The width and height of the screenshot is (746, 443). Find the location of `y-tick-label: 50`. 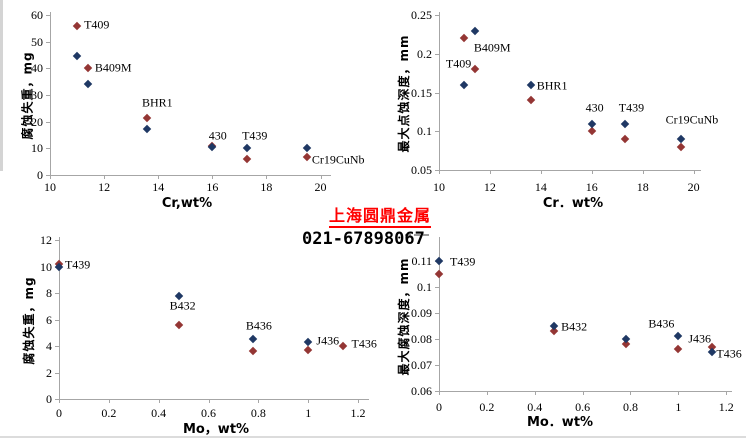

y-tick-label: 50 is located at coordinates (37, 41).